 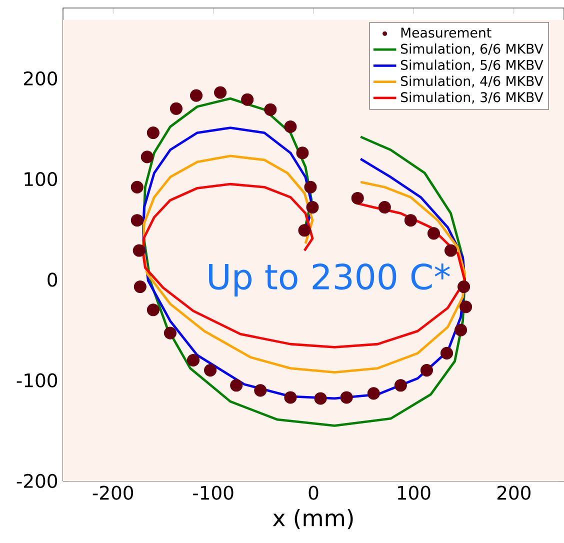 What do you see at coordinates (513, 493) in the screenshot?
I see `x-tick-label: 200` at bounding box center [513, 493].